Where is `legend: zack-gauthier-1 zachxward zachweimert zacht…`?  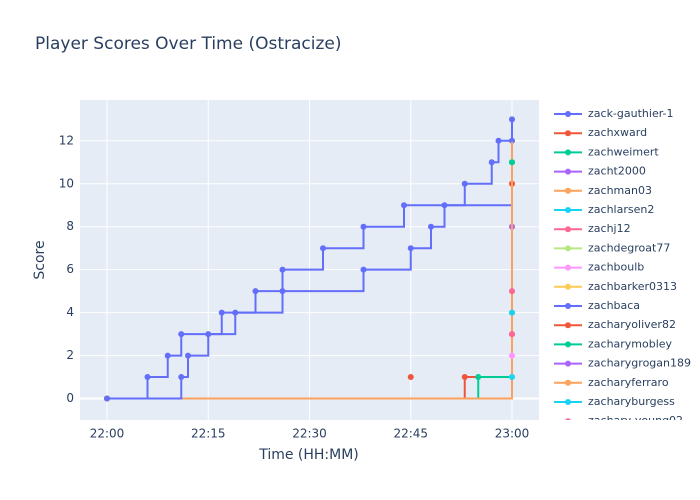 legend: zack-gauthier-1 zachxward zachweimert zacht… is located at coordinates (622, 267).